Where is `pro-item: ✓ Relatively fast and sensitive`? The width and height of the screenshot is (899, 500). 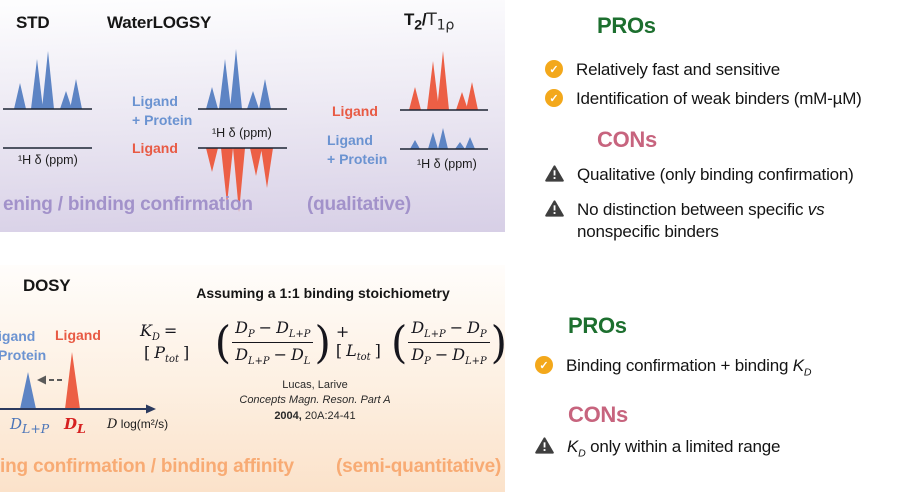
pro-item: ✓ Relatively fast and sensitive is located at coordinates (715, 70).